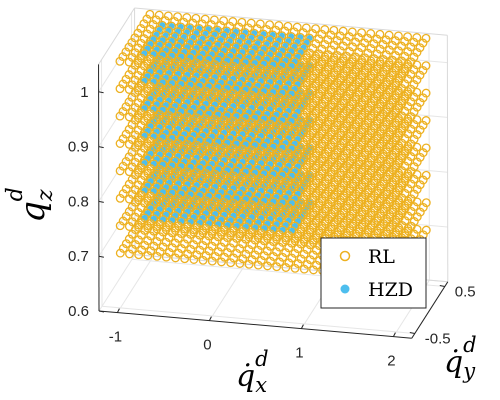 The height and width of the screenshot is (400, 500). I want to click on z-tick-label: 1, so click(84, 92).